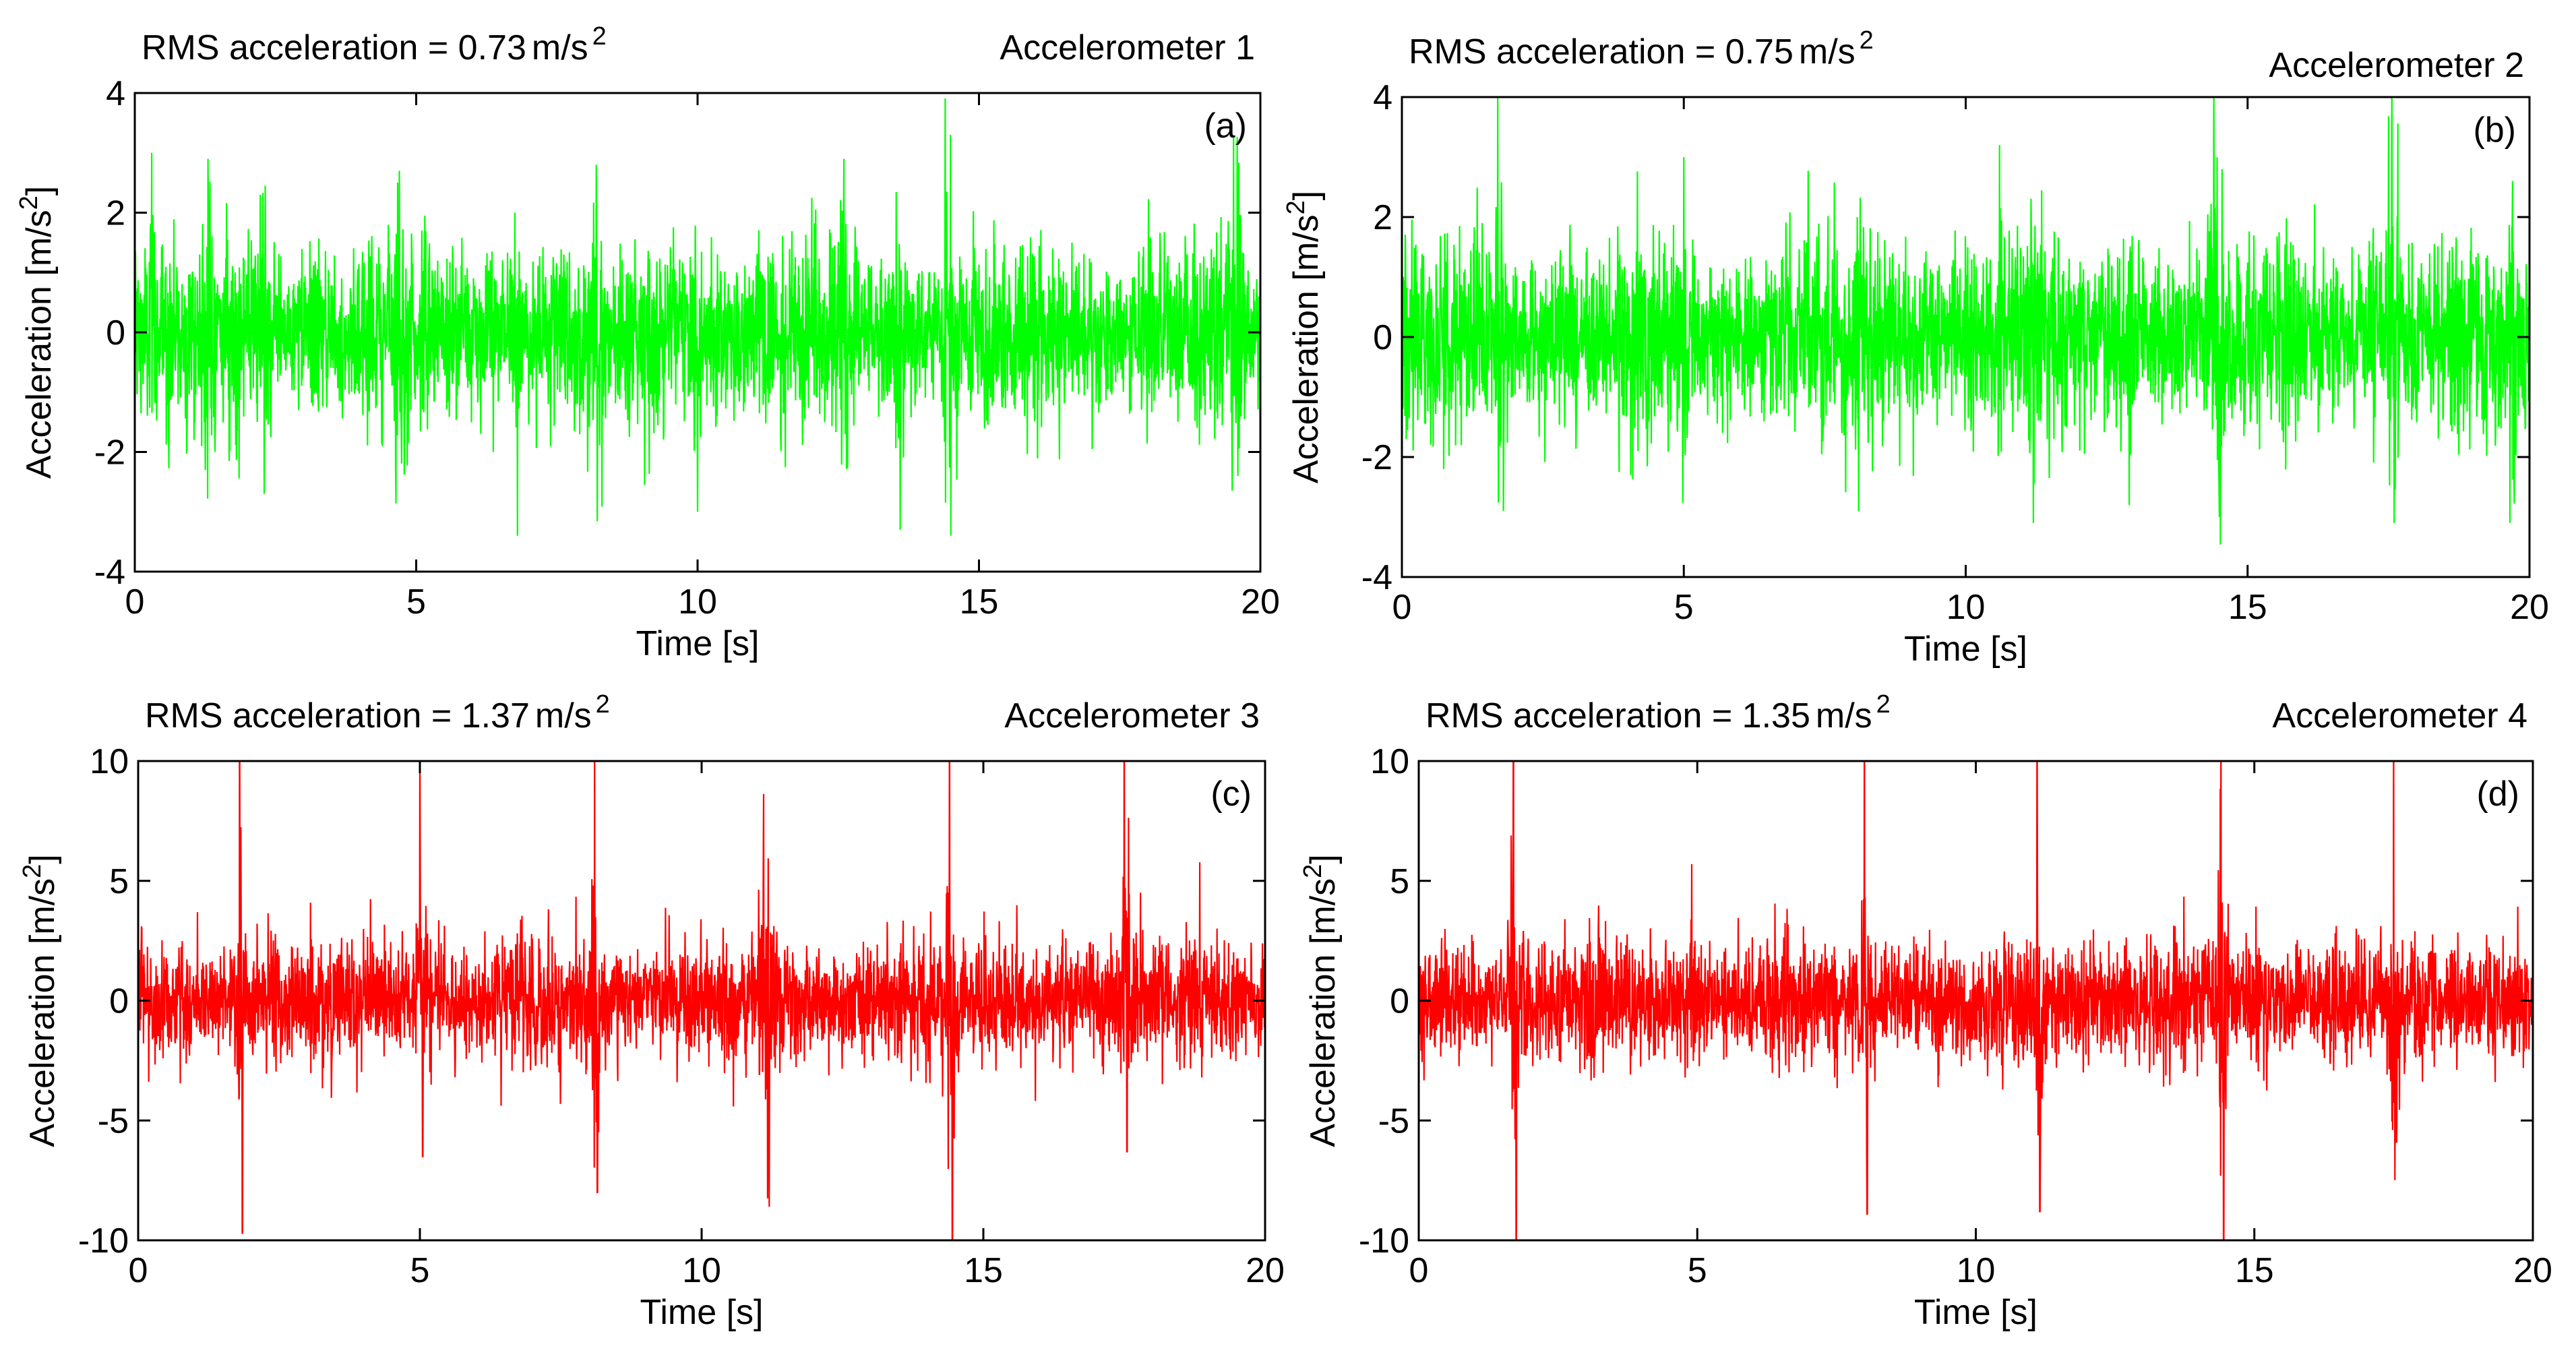  I want to click on rms-value: 0.73, so click(492, 48).